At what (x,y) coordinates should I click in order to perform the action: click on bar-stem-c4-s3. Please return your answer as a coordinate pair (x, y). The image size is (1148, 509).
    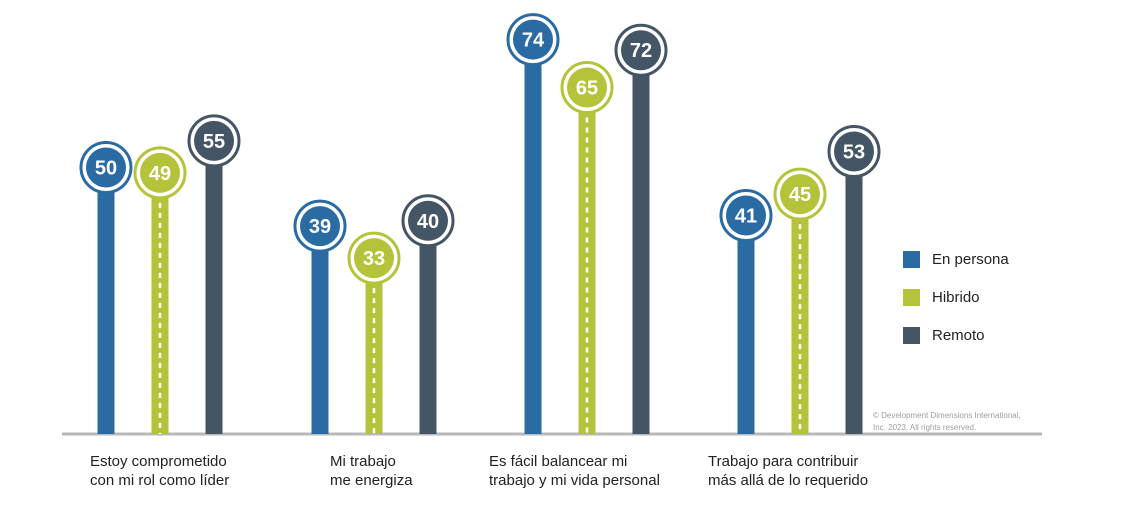
    Looking at the image, I should click on (854, 292).